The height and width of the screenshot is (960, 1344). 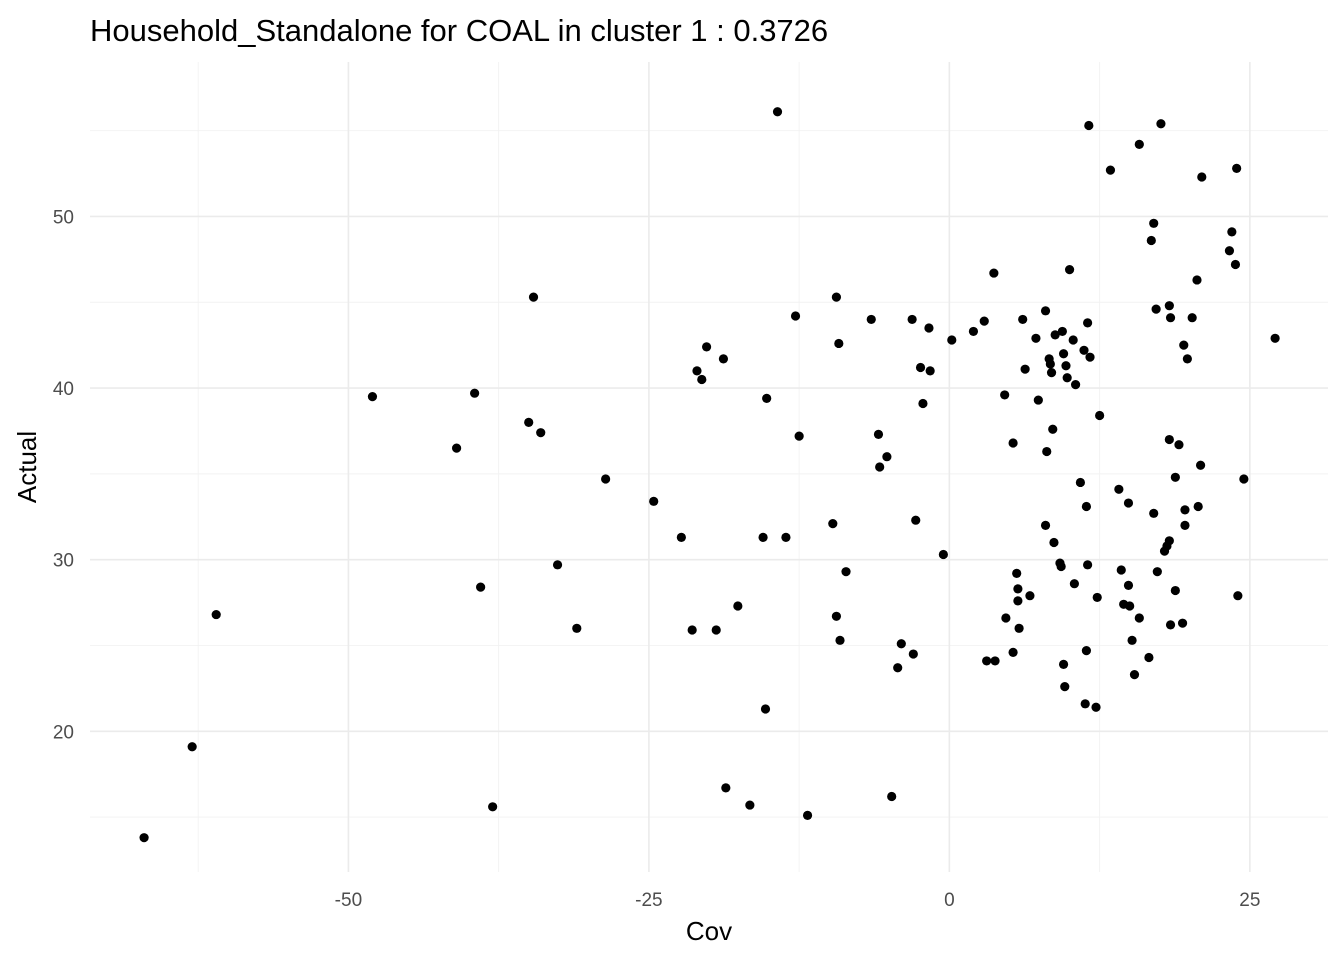 I want to click on x-tick-label: -25, so click(x=648, y=900).